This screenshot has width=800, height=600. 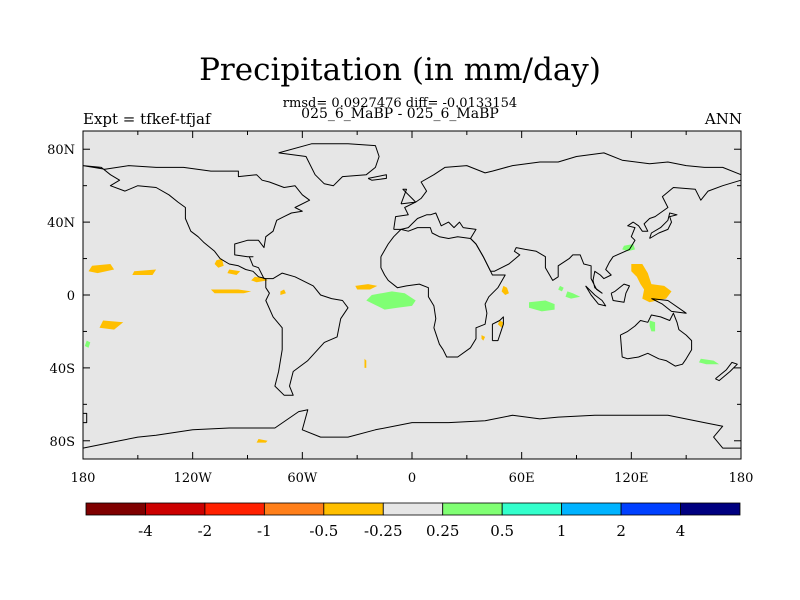 I want to click on x-tick-label: 0, so click(x=412, y=478).